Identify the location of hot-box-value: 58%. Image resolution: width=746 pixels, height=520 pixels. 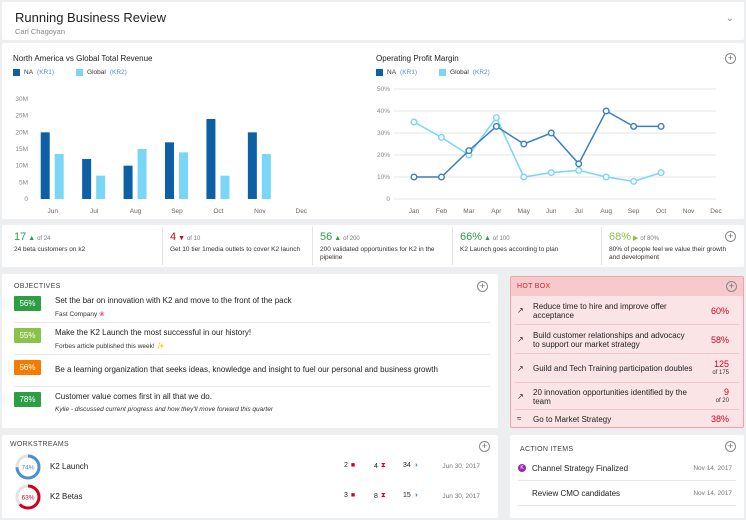
(719, 339).